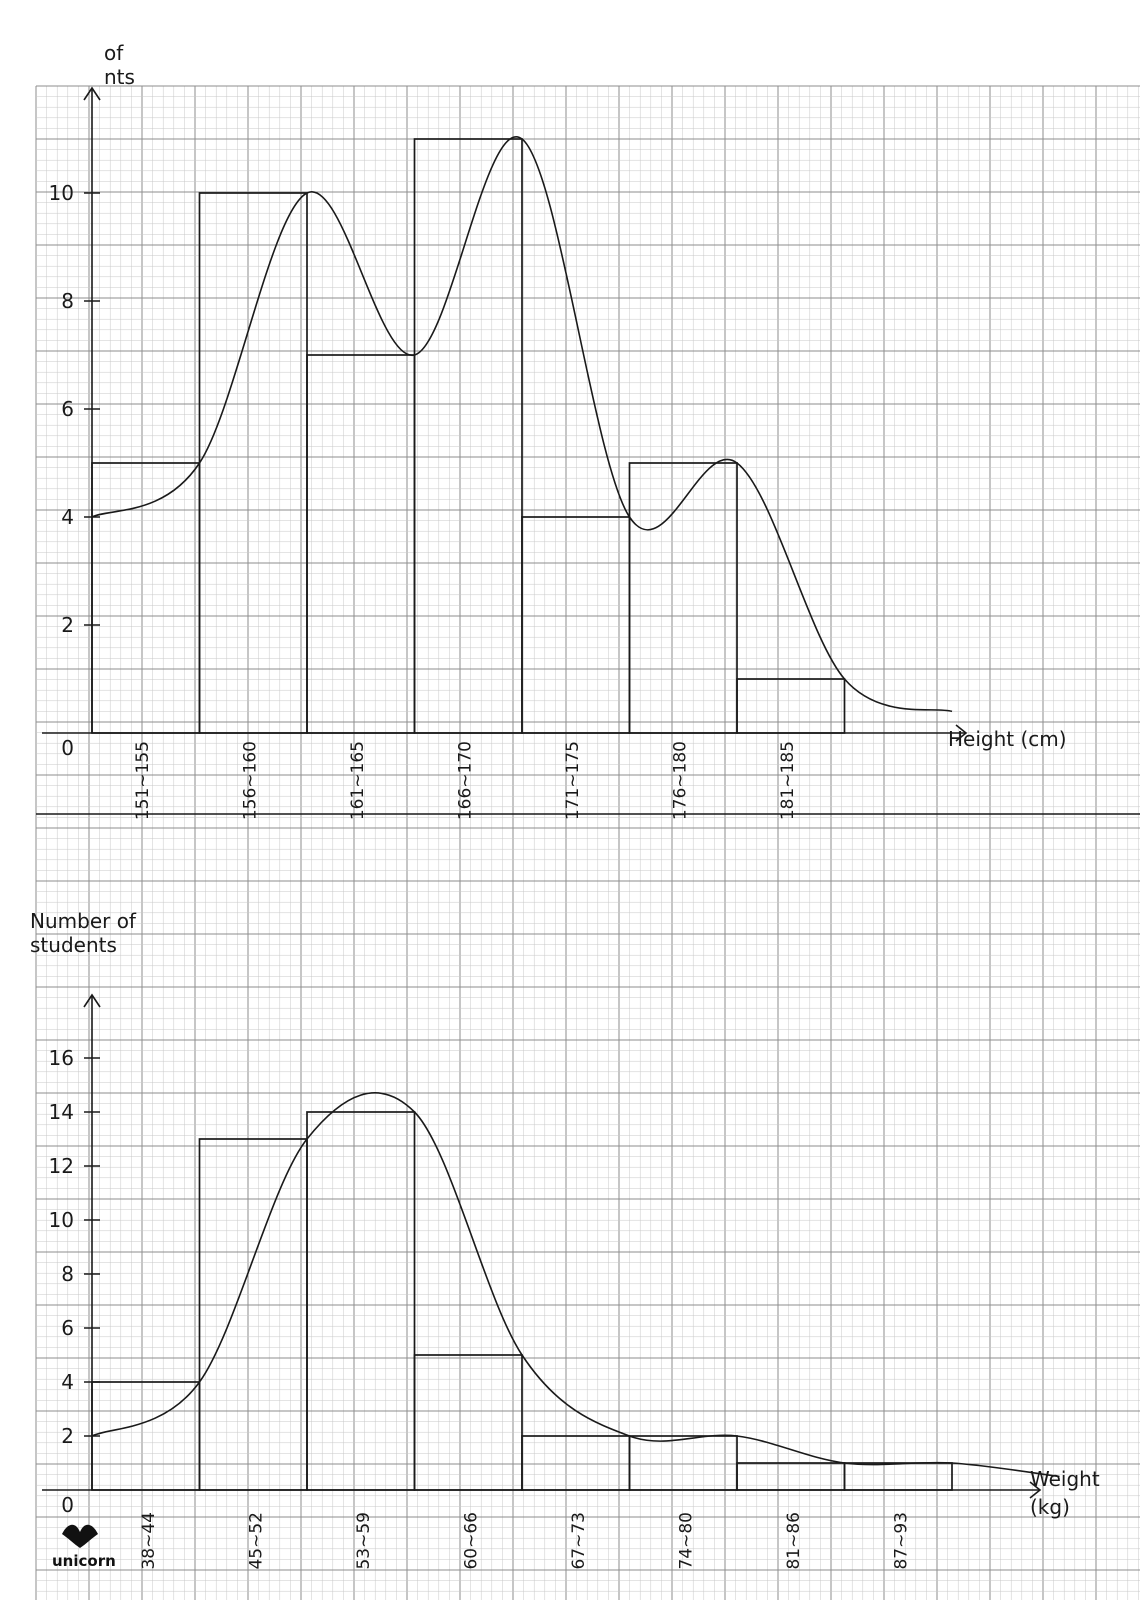 This screenshot has height=1600, width=1140. I want to click on x-tick-label: 176~180, so click(681, 780).